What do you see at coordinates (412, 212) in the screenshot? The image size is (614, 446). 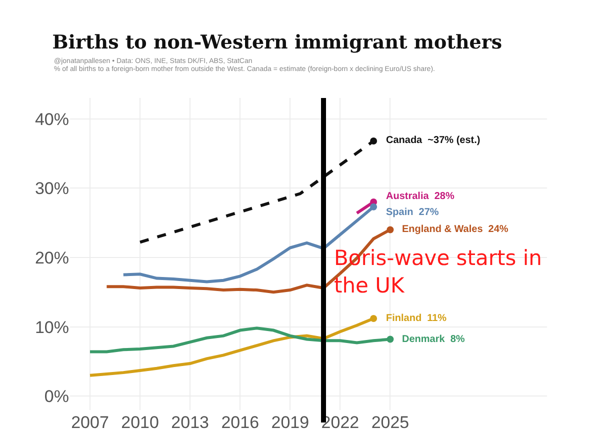 I see `series-label: Spain 27%` at bounding box center [412, 212].